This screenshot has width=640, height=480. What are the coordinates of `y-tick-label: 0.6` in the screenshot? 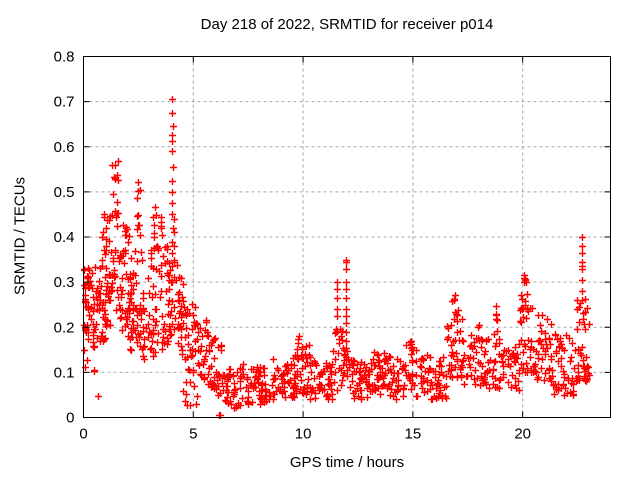 It's located at (64, 147).